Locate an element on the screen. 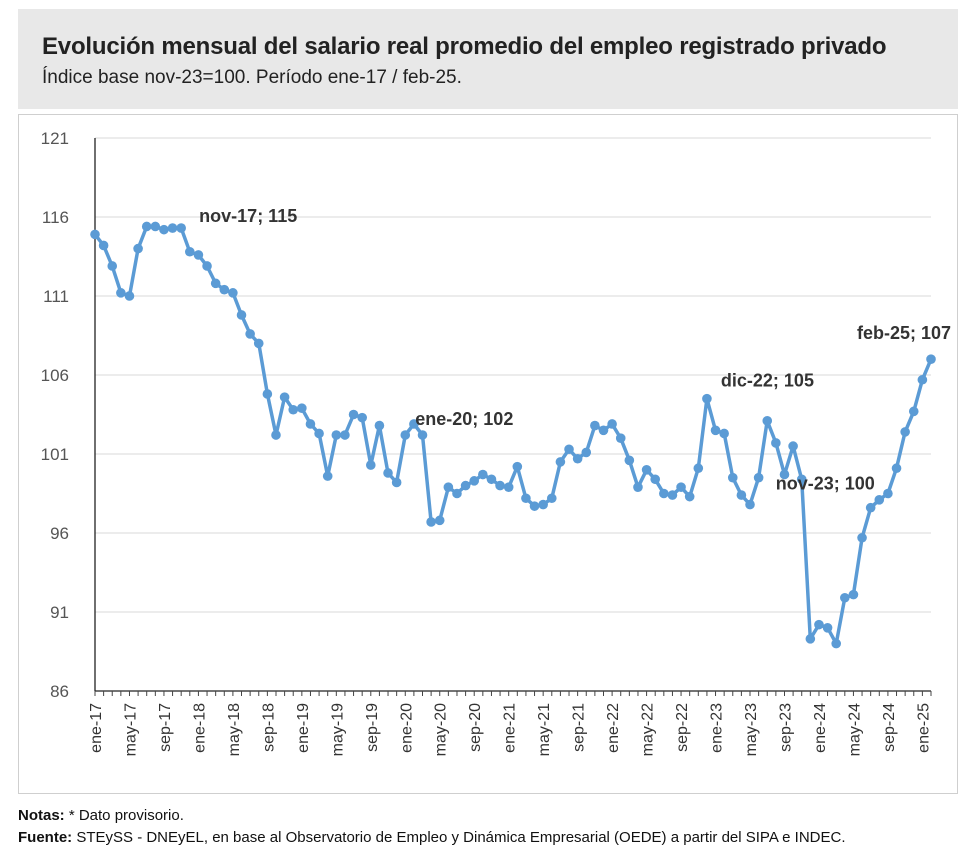  y-tick-label: 101 is located at coordinates (55, 454).